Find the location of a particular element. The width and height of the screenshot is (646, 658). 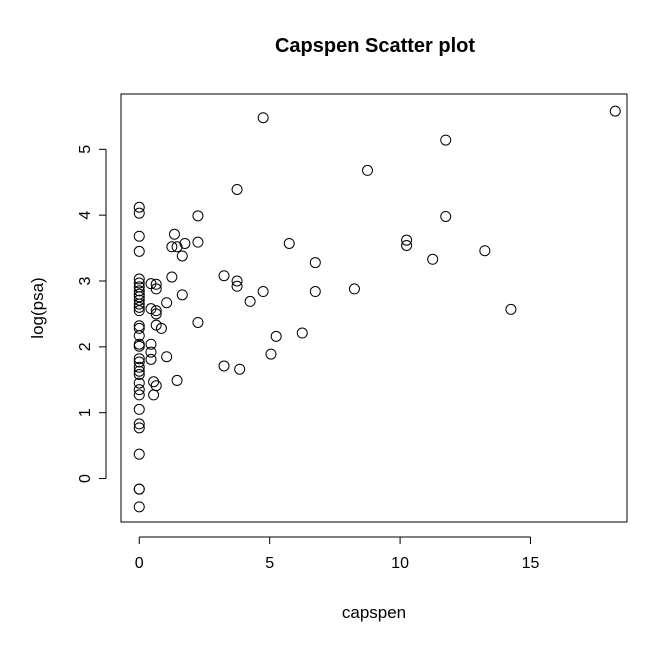

y-tick-label: 3 is located at coordinates (85, 280).